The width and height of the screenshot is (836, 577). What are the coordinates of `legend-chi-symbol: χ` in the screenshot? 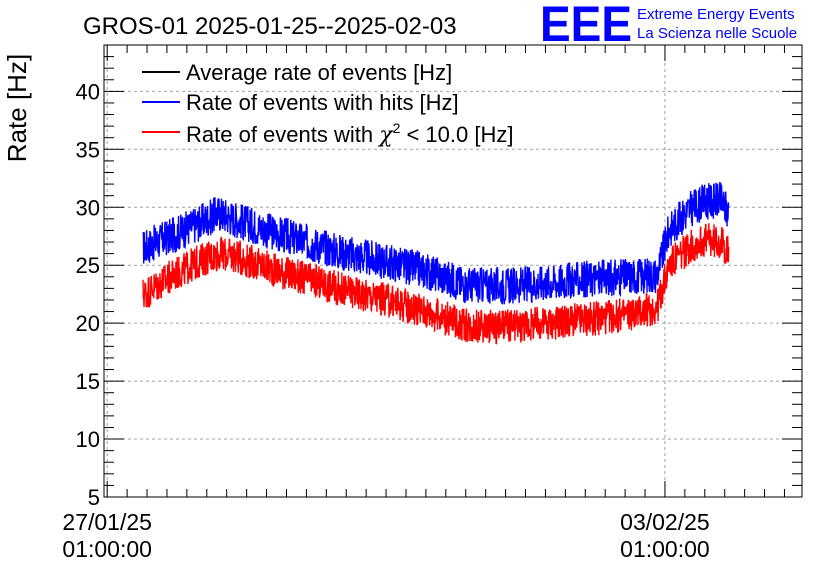 It's located at (385, 135).